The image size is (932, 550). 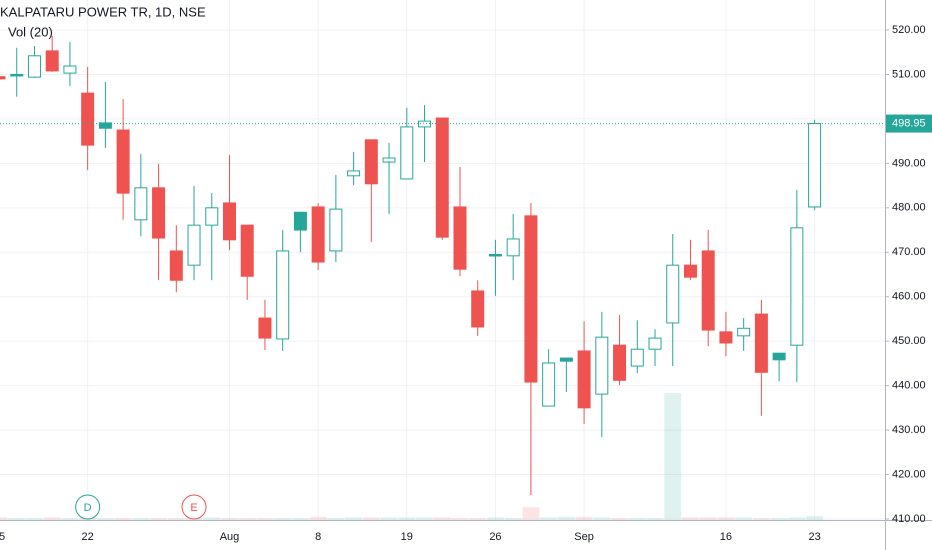 What do you see at coordinates (909, 30) in the screenshot?
I see `y-tick-label: 520.00` at bounding box center [909, 30].